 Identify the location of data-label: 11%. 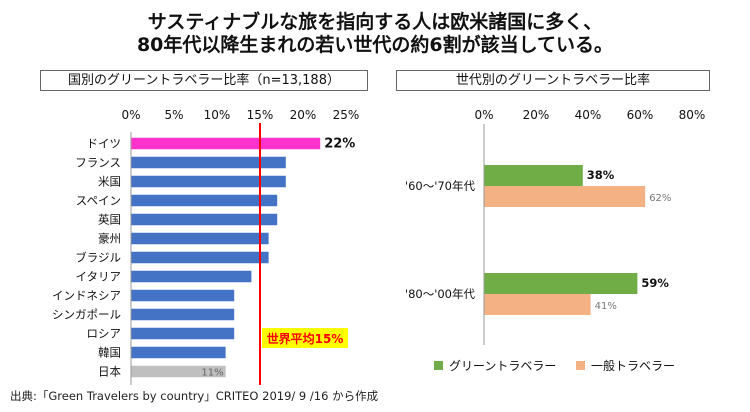
(212, 373).